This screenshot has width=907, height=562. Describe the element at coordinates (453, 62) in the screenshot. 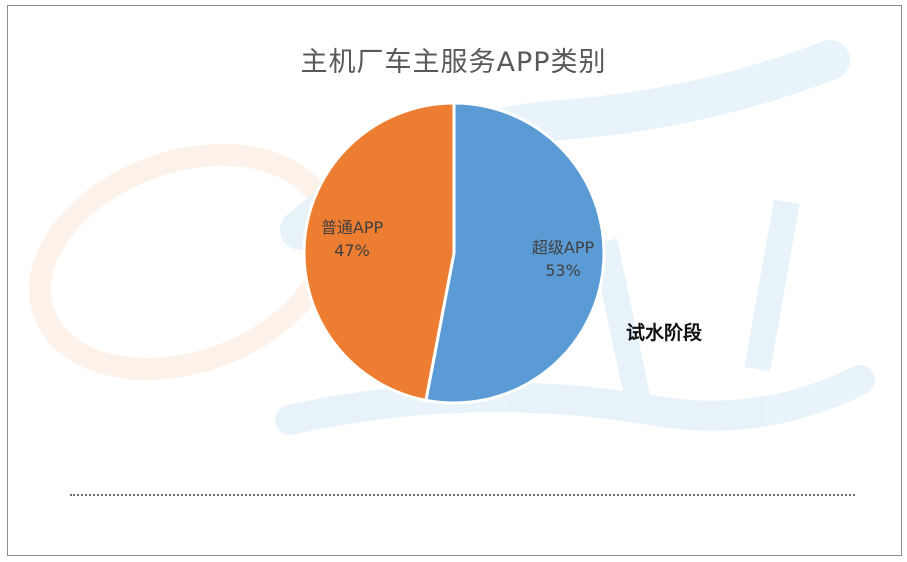

I see `chart-title: 主机厂车主服务APP类别` at that location.